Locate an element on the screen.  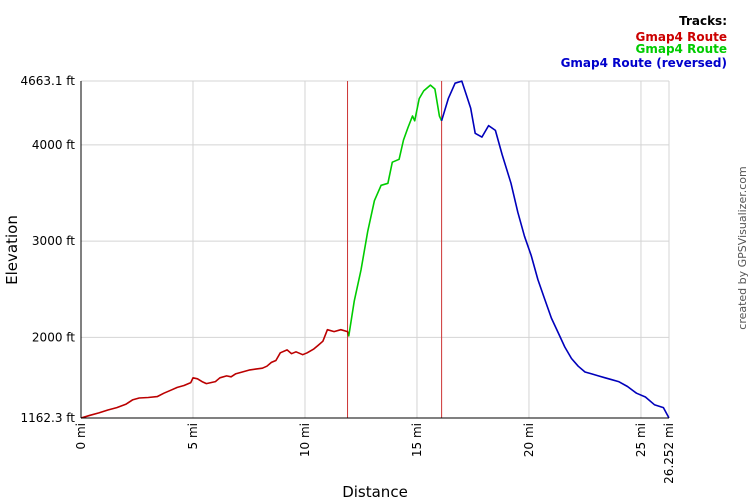
y-tick-label: 4000 ft is located at coordinates (53, 145).